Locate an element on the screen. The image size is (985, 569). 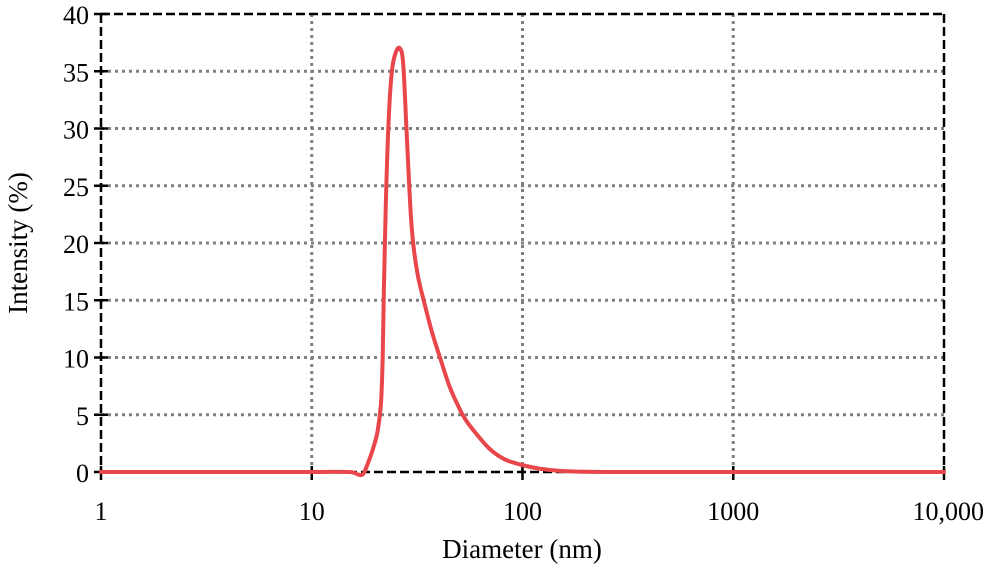
y-tick-label: 30 is located at coordinates (76, 130).